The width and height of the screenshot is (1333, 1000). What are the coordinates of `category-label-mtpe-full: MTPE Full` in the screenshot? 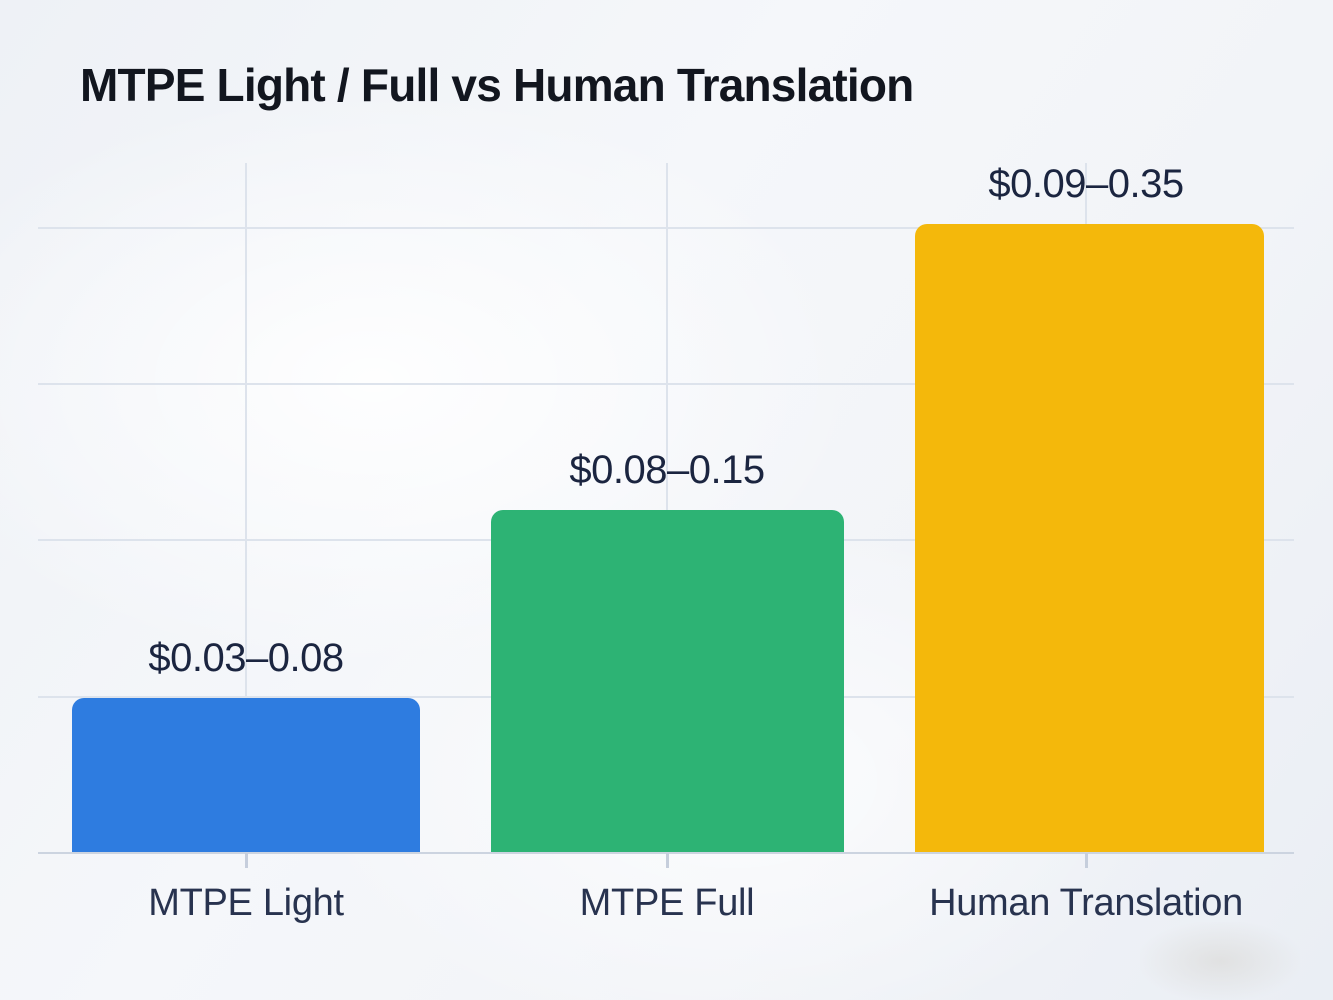 It's located at (667, 903).